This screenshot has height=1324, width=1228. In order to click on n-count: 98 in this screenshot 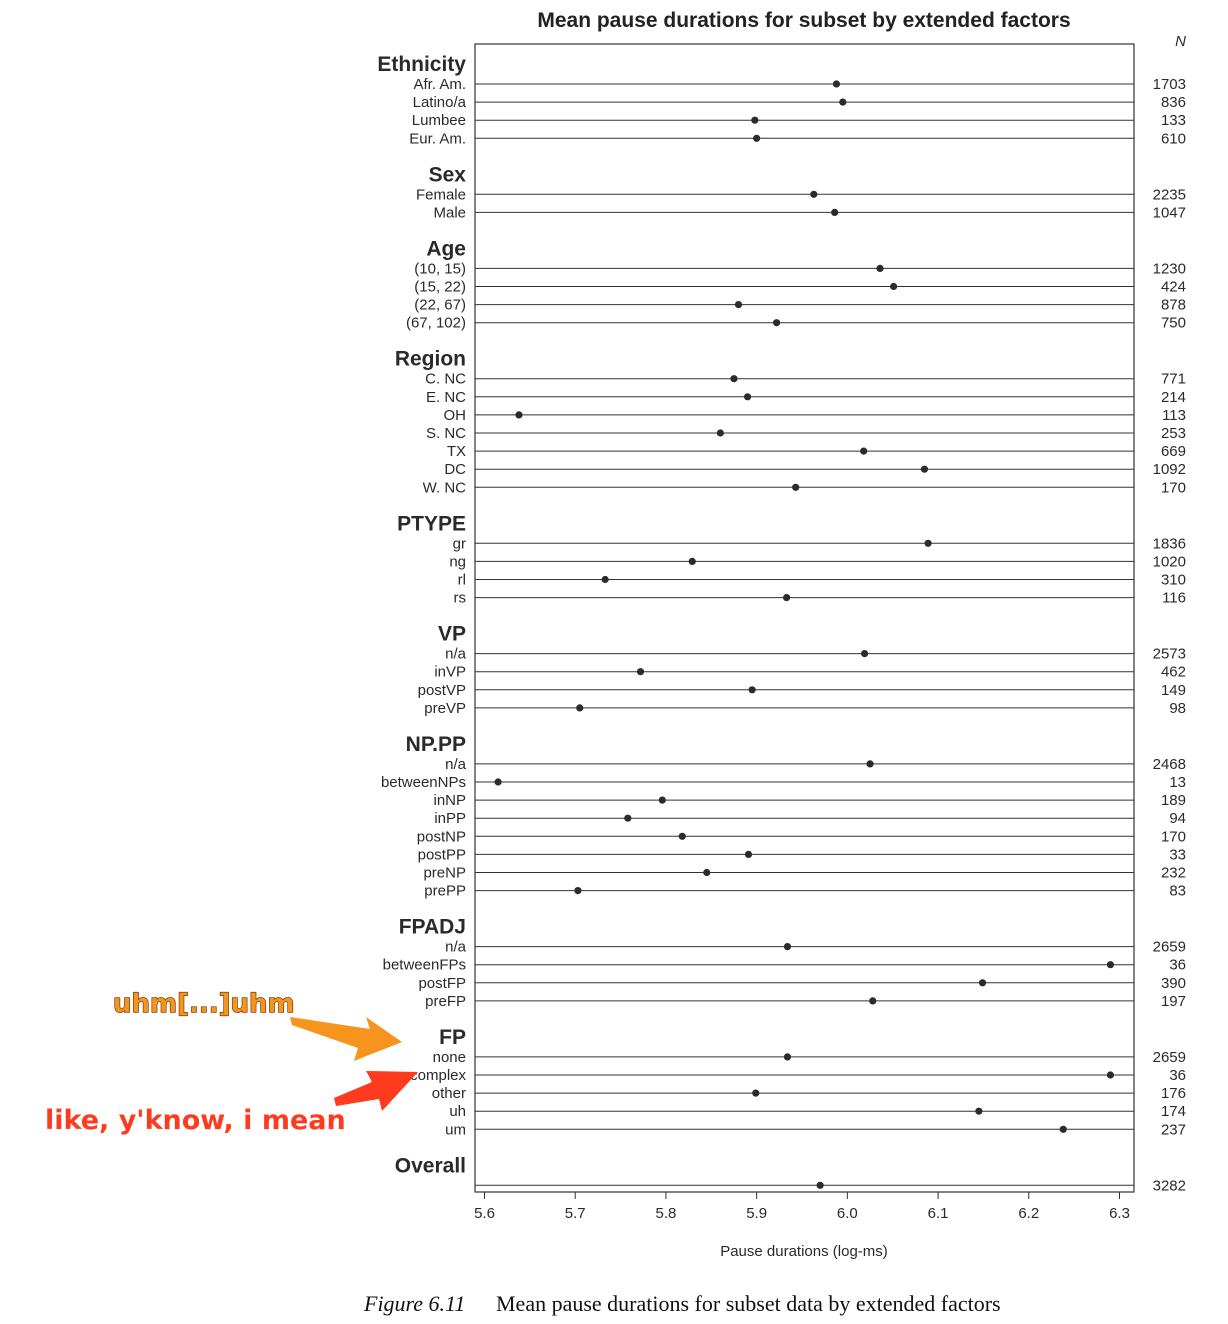, I will do `click(1177, 708)`.